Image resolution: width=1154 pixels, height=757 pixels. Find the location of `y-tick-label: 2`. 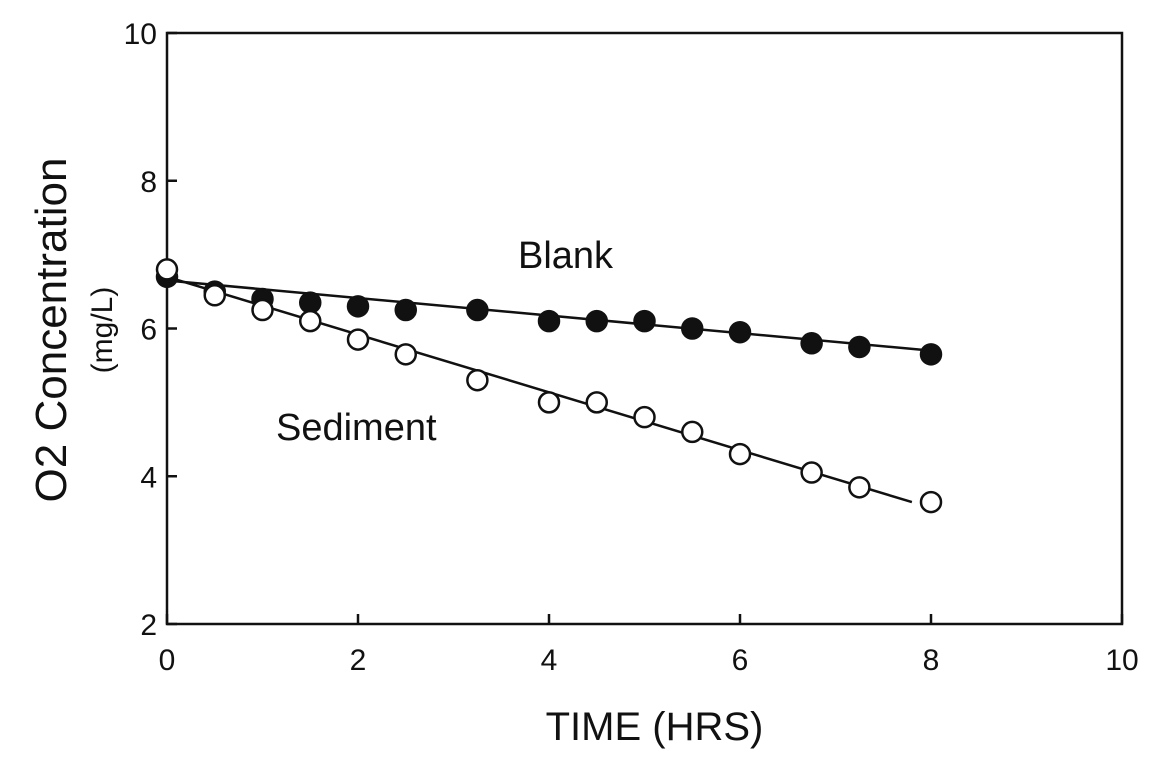

y-tick-label: 2 is located at coordinates (148, 625).